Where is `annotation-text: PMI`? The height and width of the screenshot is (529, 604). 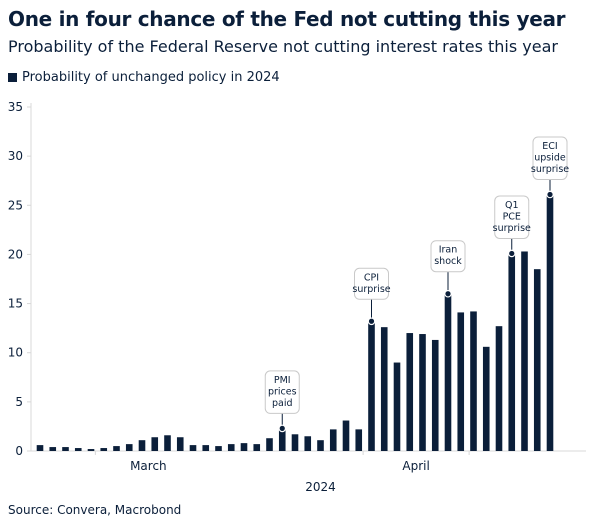
annotation-text: PMI is located at coordinates (282, 380).